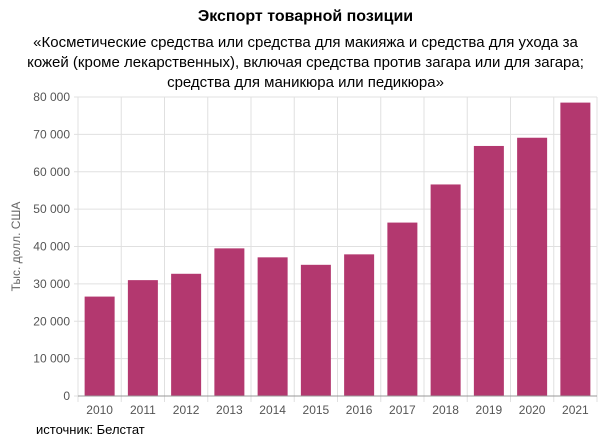  What do you see at coordinates (445, 410) in the screenshot?
I see `x-tick-label: 2018` at bounding box center [445, 410].